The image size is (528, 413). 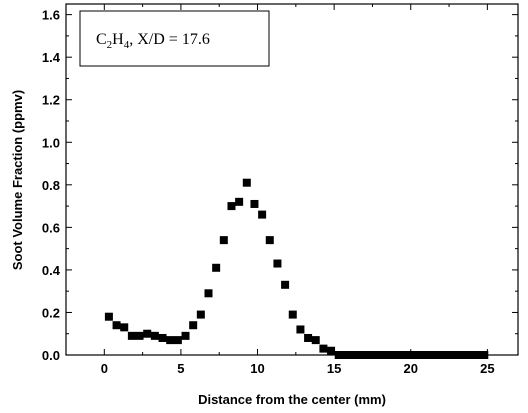 I want to click on y-tick-label: 1.2, so click(x=51, y=100).